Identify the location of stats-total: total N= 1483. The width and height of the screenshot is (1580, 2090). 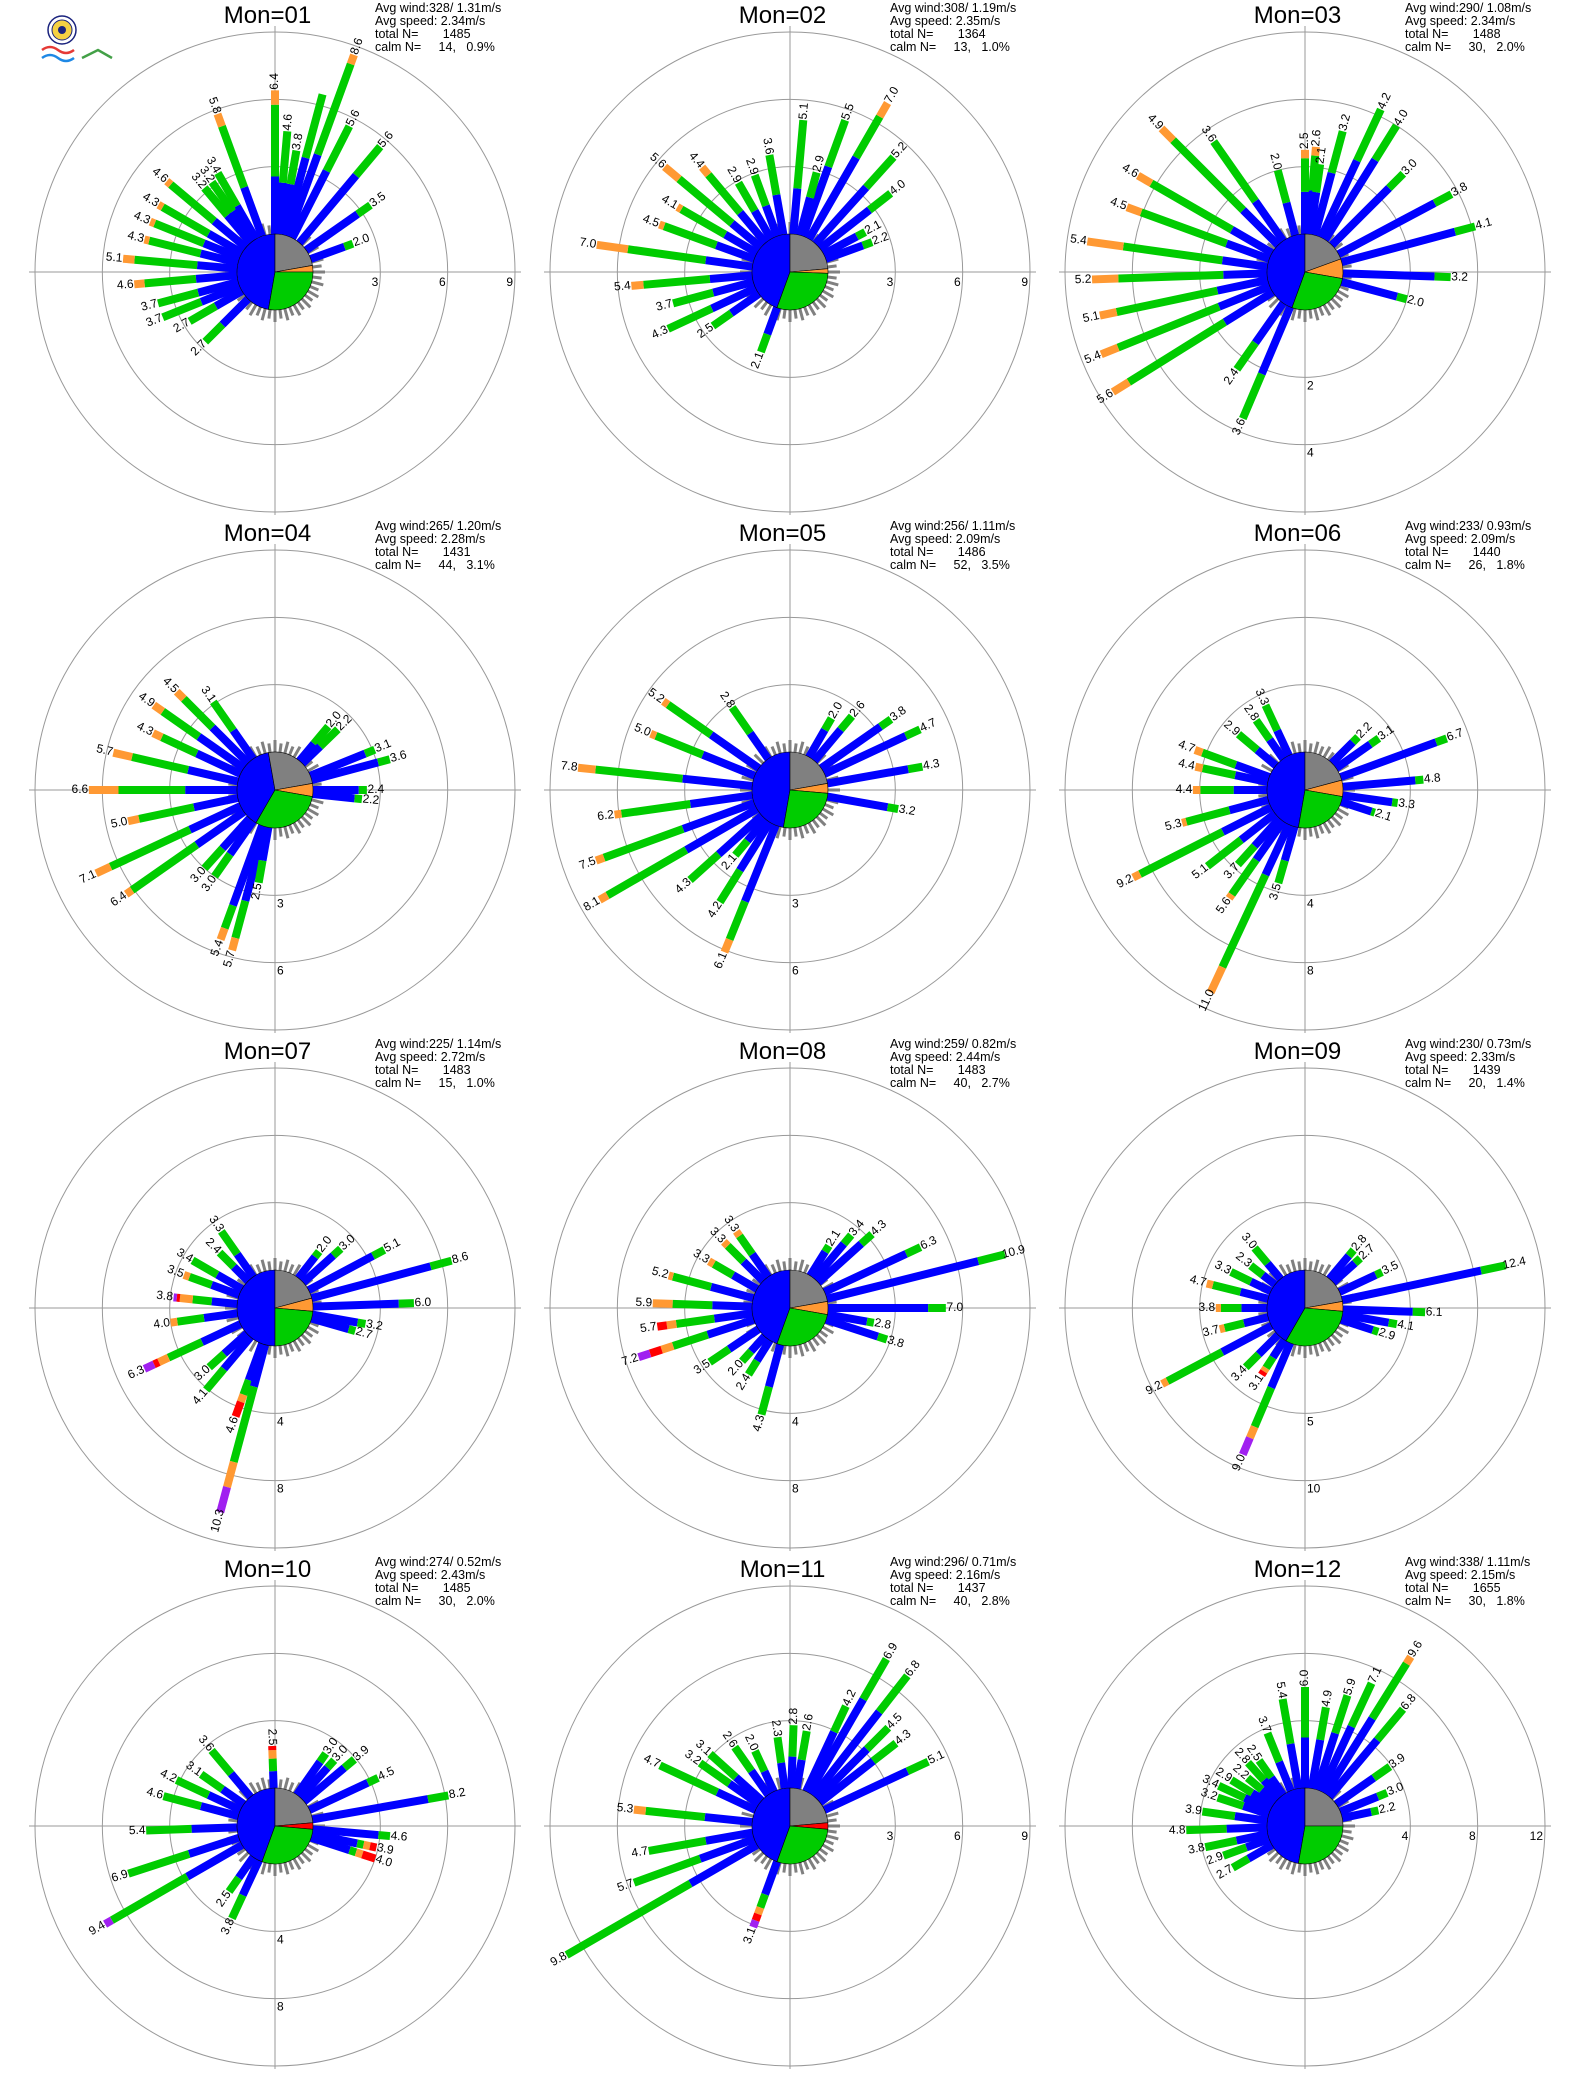
(423, 1070).